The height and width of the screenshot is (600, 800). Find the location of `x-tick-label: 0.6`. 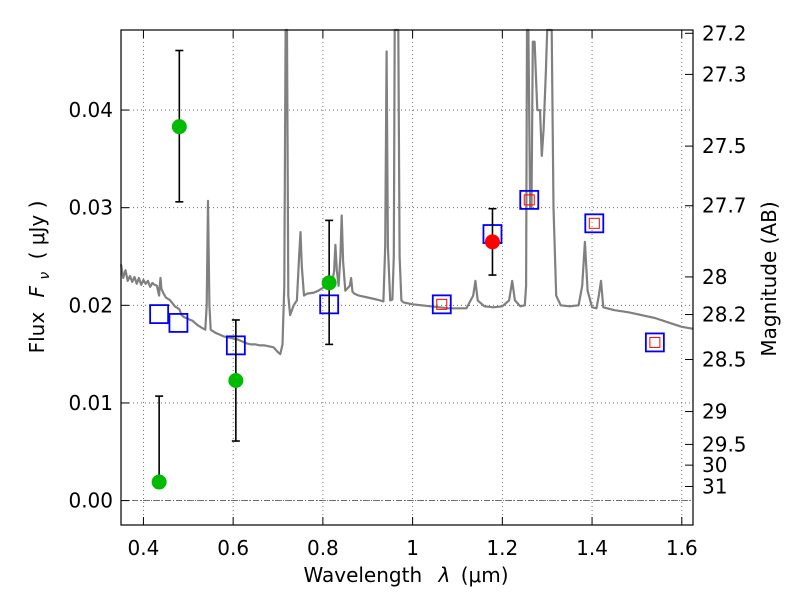

x-tick-label: 0.6 is located at coordinates (233, 548).